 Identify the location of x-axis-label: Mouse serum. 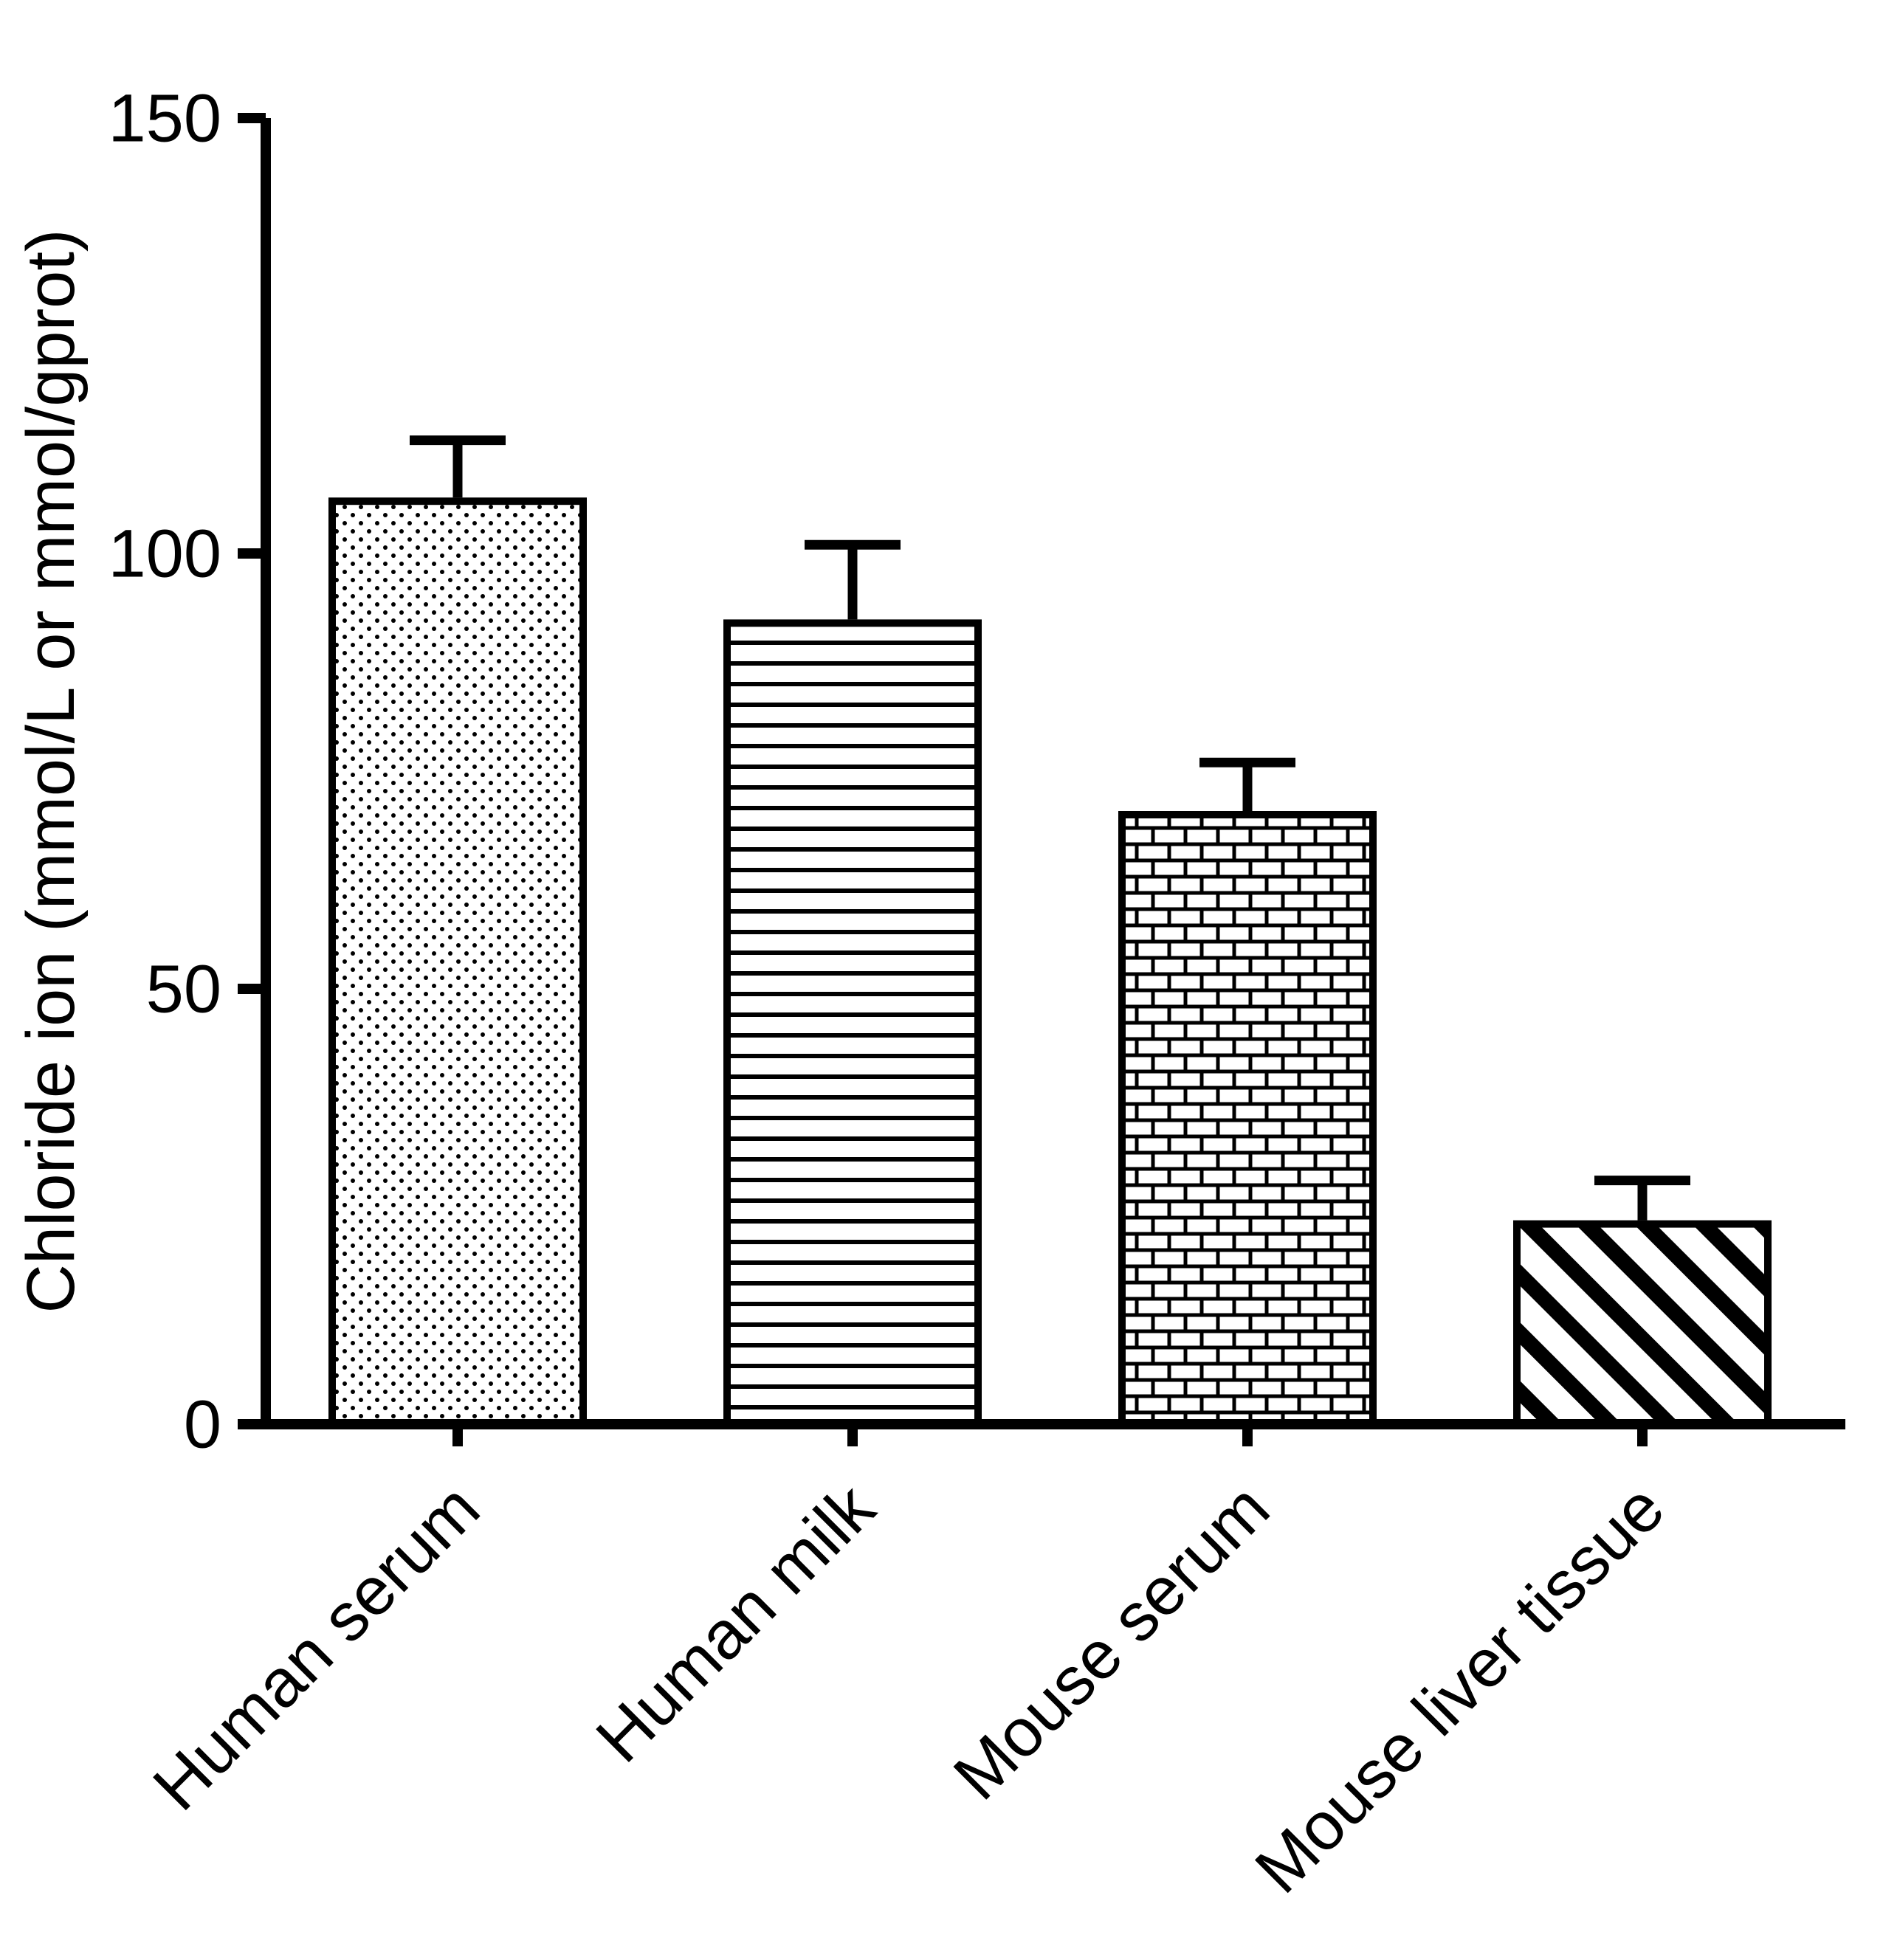
(1112, 1642).